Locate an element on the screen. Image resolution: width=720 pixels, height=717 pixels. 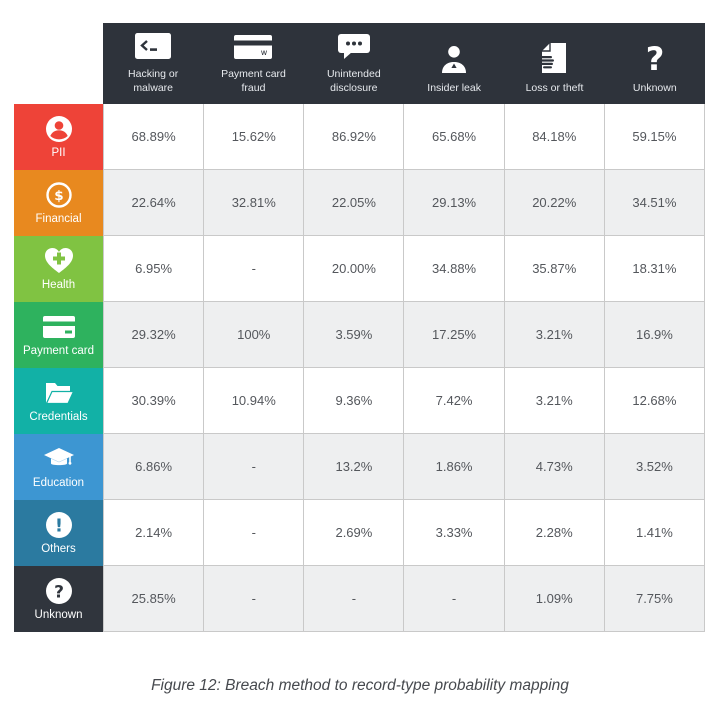
table-cell: 3.52% is located at coordinates (653, 467).